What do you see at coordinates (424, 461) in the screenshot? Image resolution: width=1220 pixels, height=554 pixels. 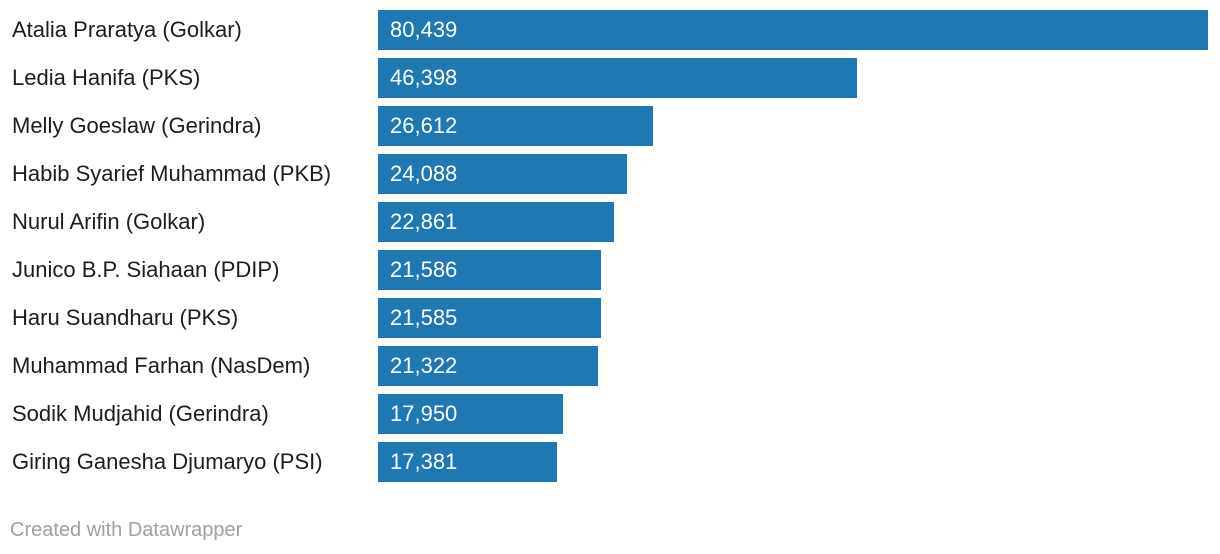 I see `bar-value-label: 17,381` at bounding box center [424, 461].